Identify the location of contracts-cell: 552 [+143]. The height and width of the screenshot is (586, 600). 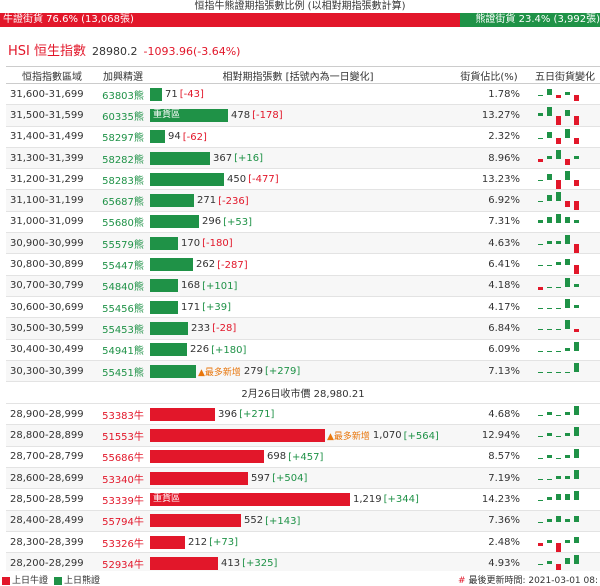
(298, 521).